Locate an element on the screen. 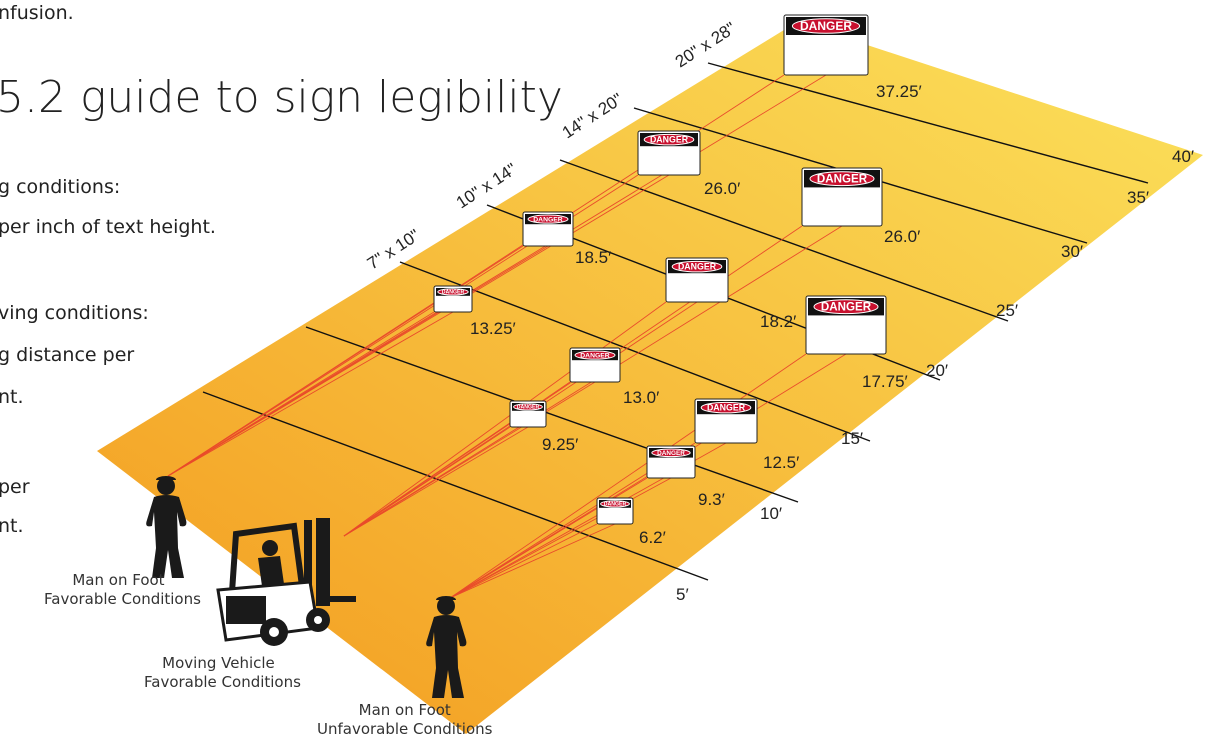  sign-distance-label: 37.25′ is located at coordinates (899, 91).